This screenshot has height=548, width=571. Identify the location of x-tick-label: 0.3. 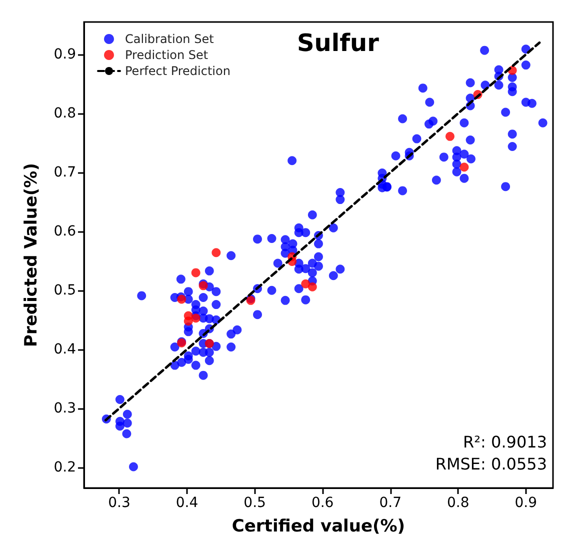
(119, 503).